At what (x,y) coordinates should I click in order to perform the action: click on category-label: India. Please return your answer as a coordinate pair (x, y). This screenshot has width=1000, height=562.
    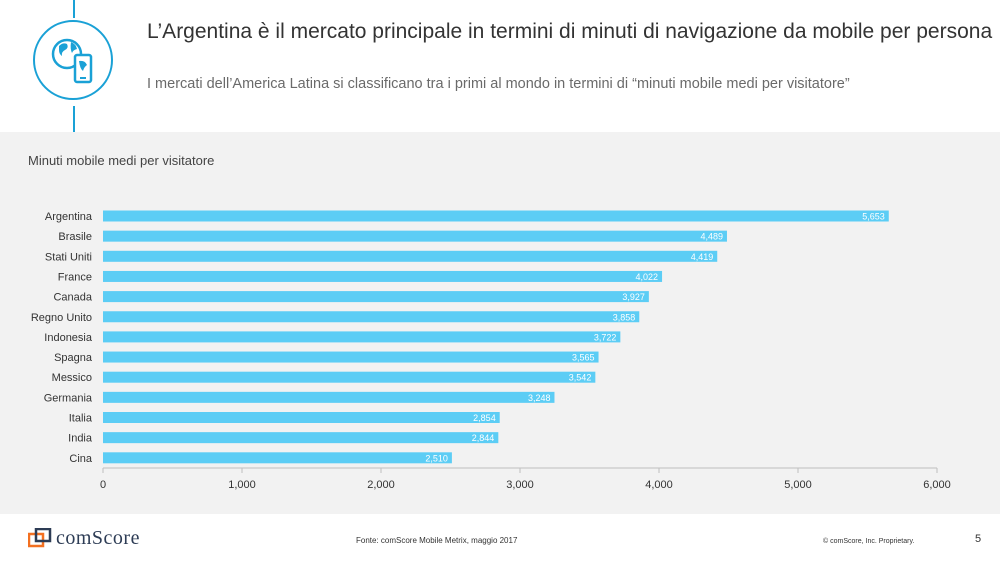
    Looking at the image, I should click on (80, 439).